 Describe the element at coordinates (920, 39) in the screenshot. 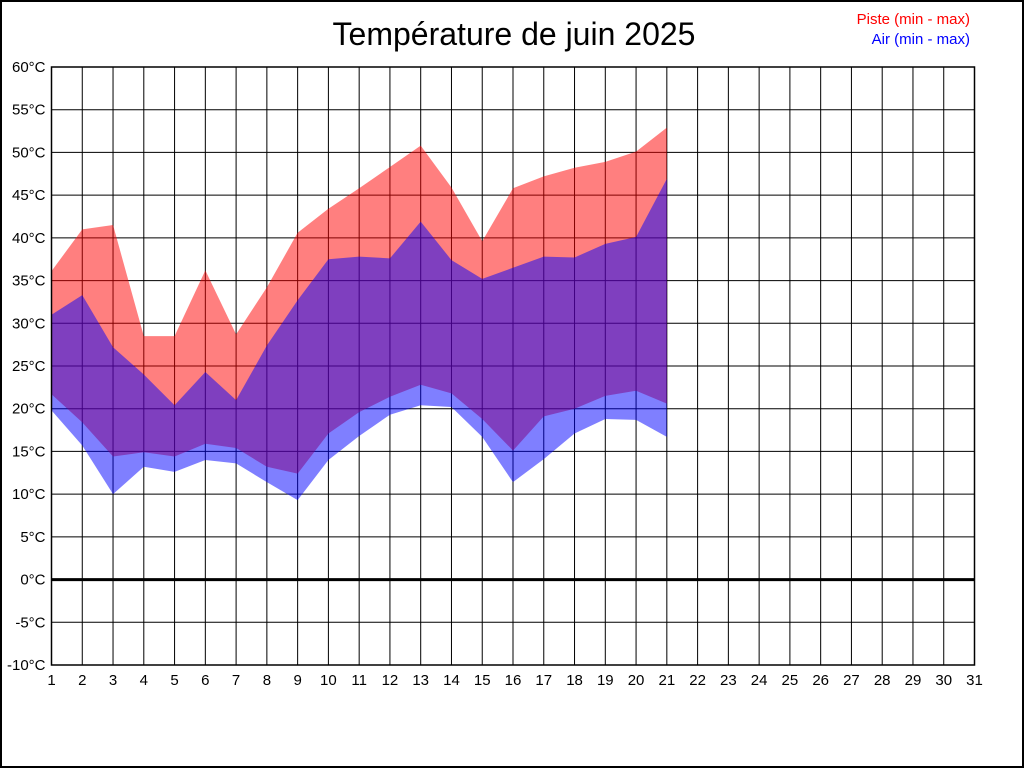

I see `legend-item-air: Air (min - max)` at that location.